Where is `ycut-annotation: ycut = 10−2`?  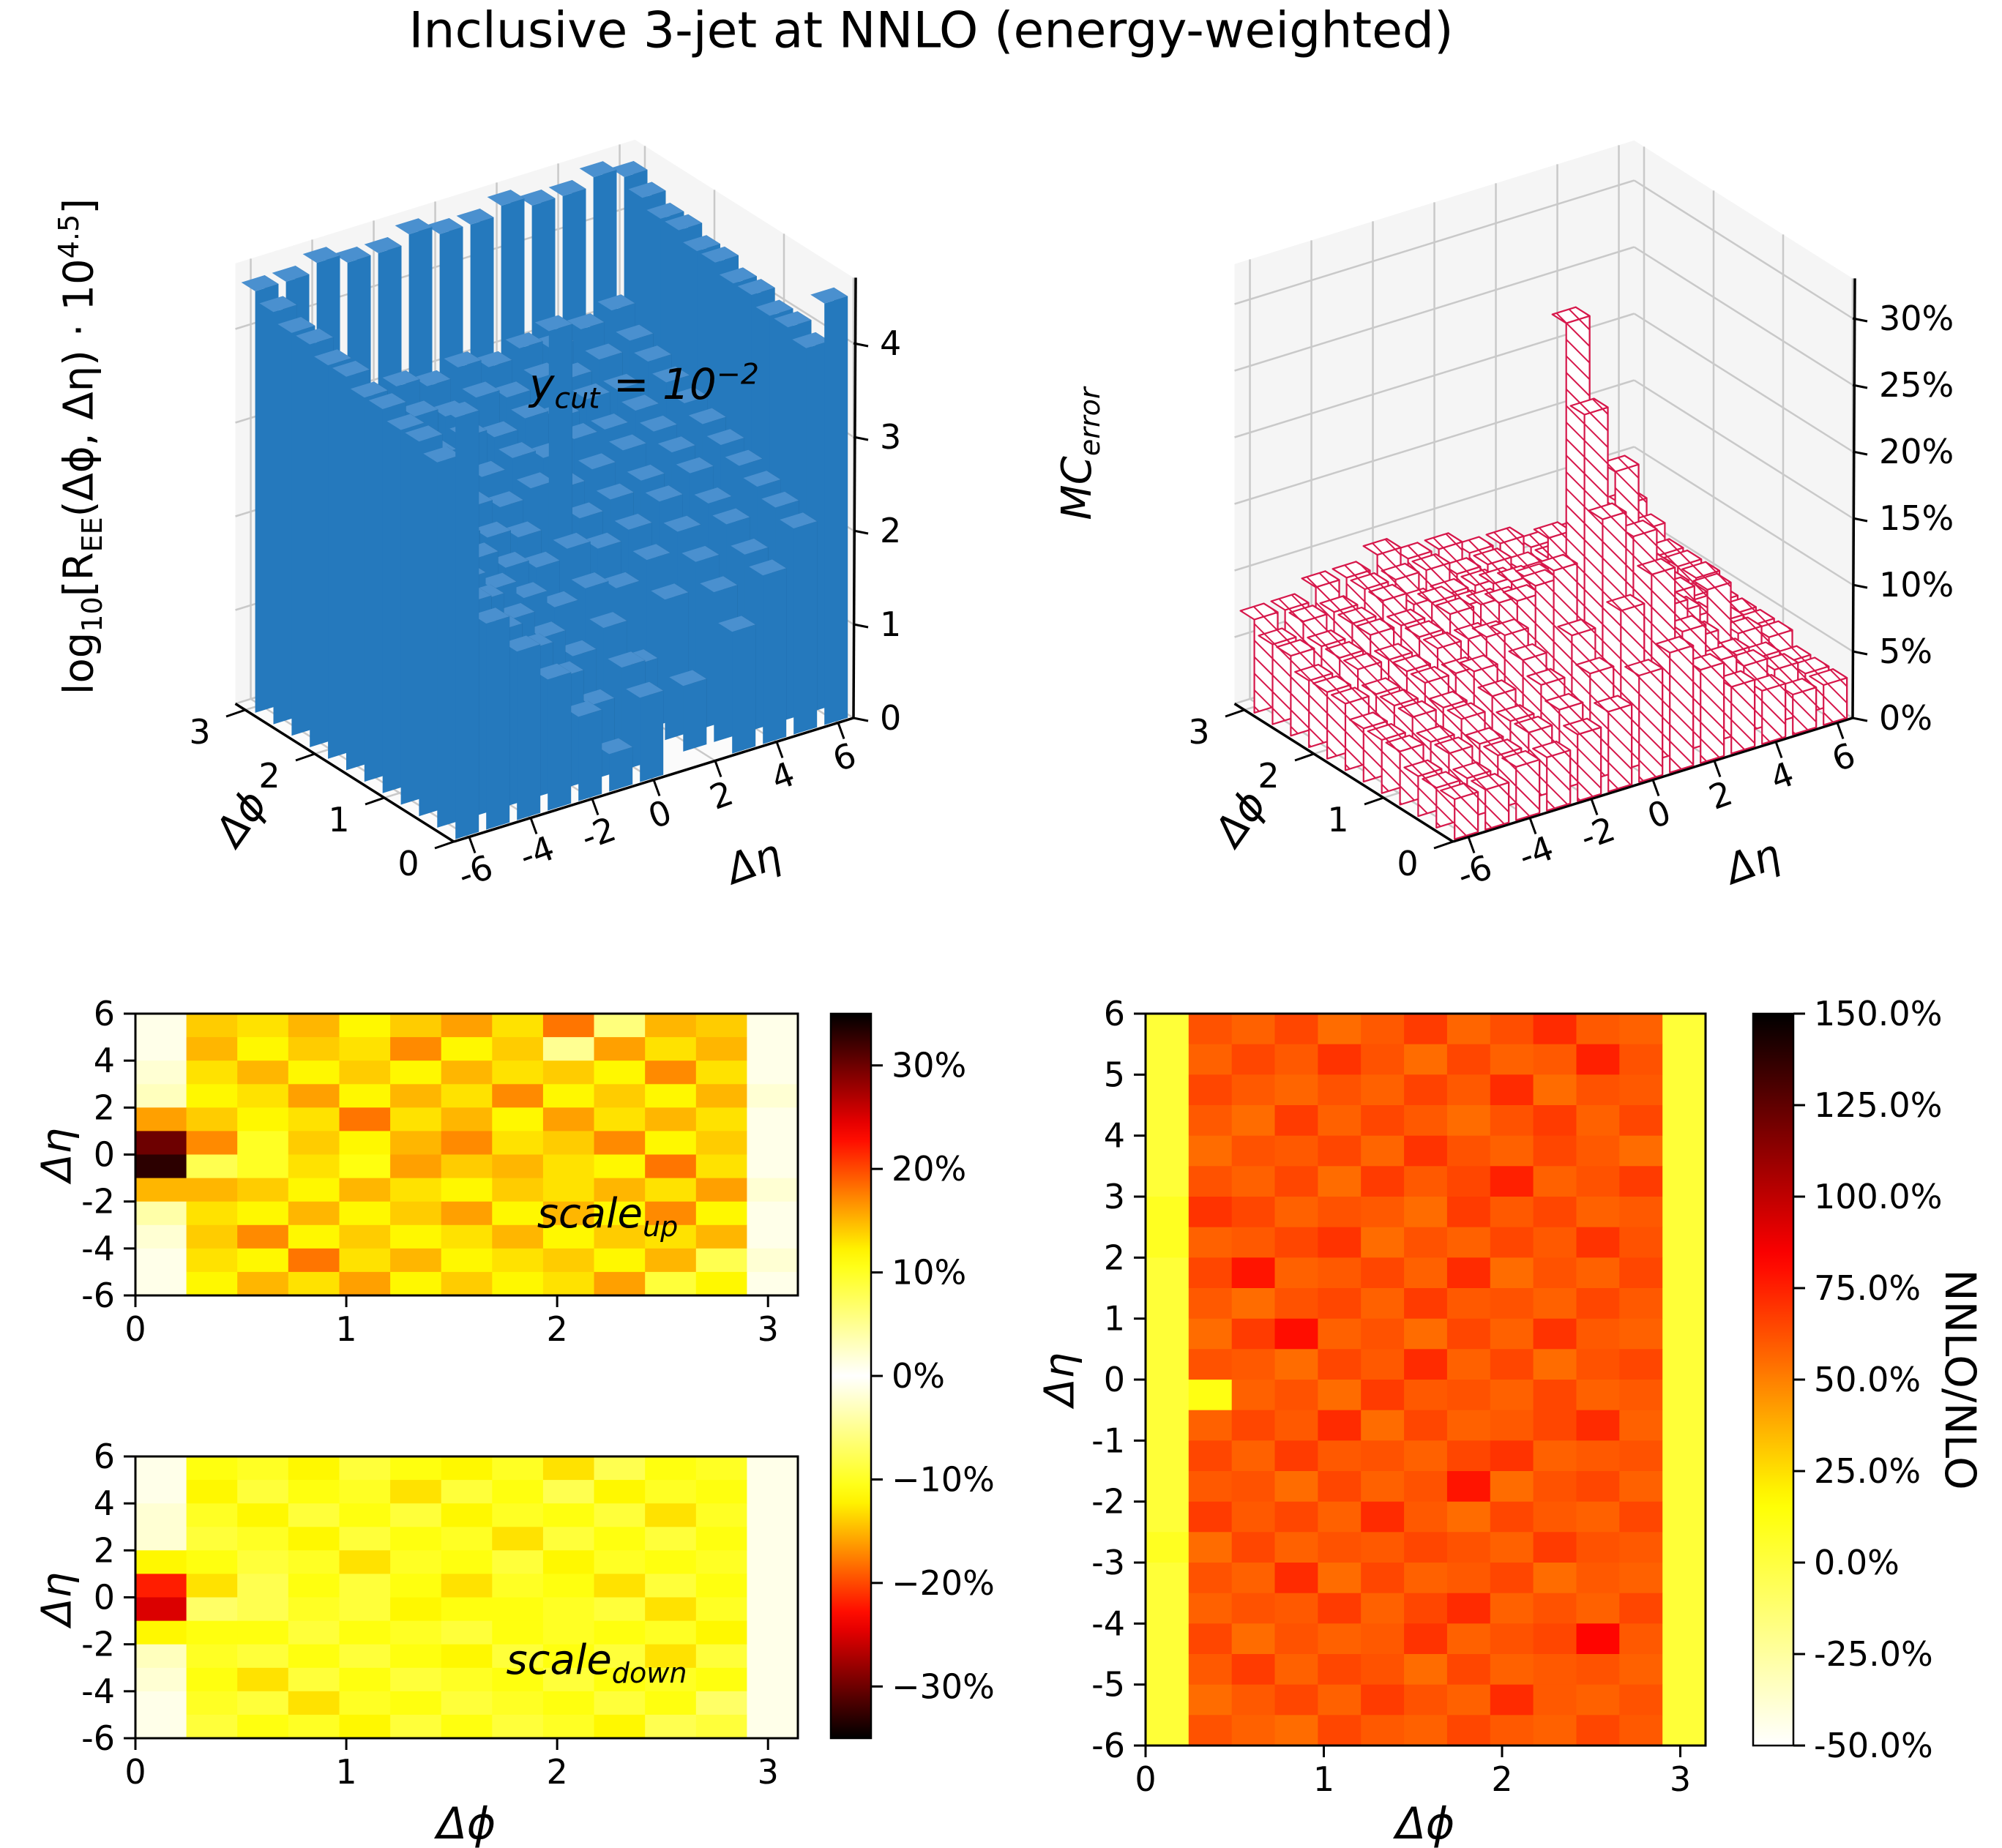 ycut-annotation: ycut = 10−2 is located at coordinates (644, 386).